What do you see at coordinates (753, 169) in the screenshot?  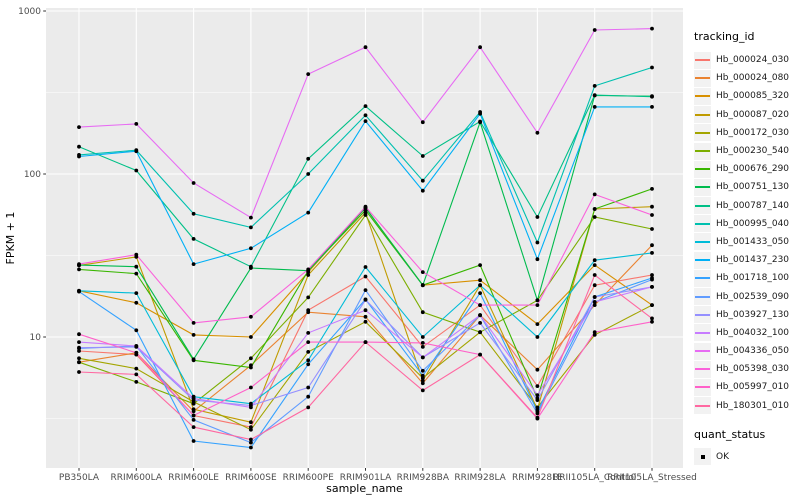 I see `legend-item-label: Hb_000676_290` at bounding box center [753, 169].